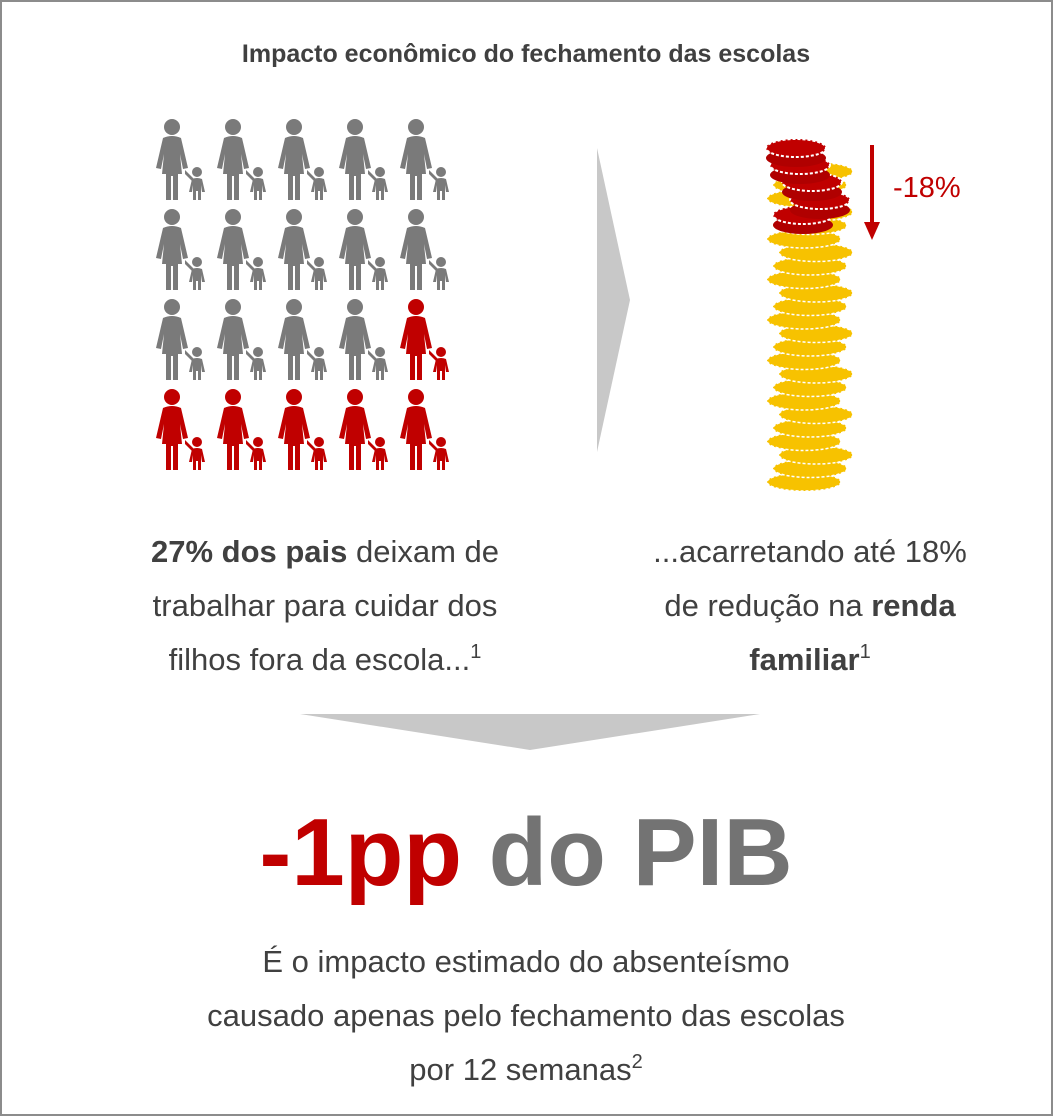 The width and height of the screenshot is (1053, 1116). I want to click on arrow-down, so click(530, 732).